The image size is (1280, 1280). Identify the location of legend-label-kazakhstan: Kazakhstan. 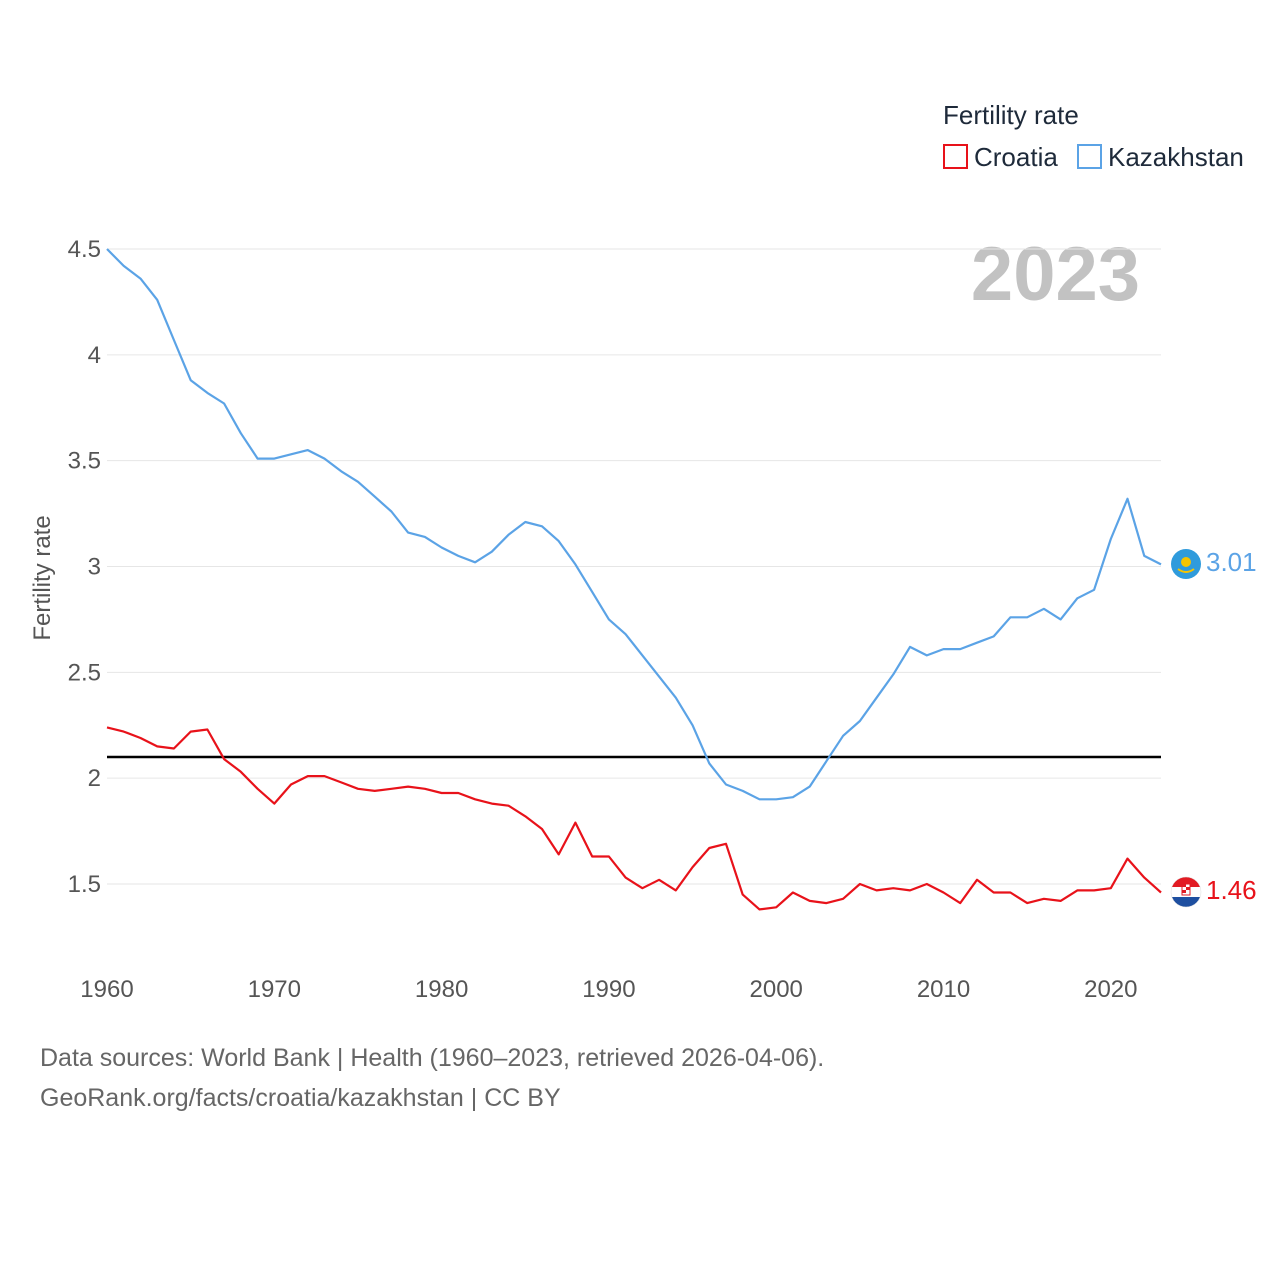
(1176, 157).